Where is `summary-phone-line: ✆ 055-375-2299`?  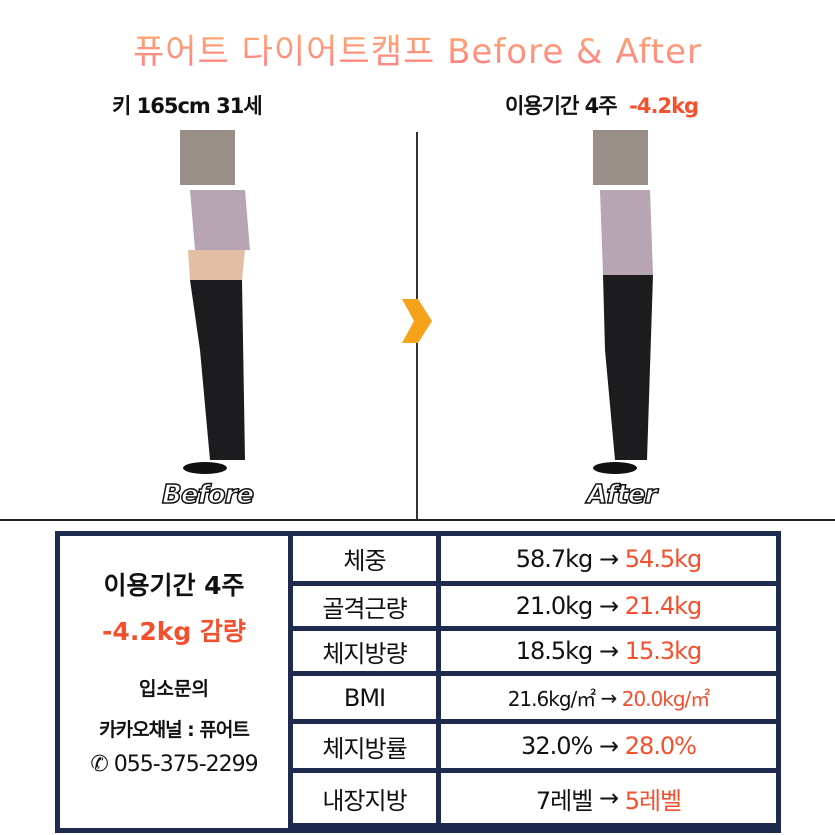
summary-phone-line: ✆ 055-375-2299 is located at coordinates (174, 764).